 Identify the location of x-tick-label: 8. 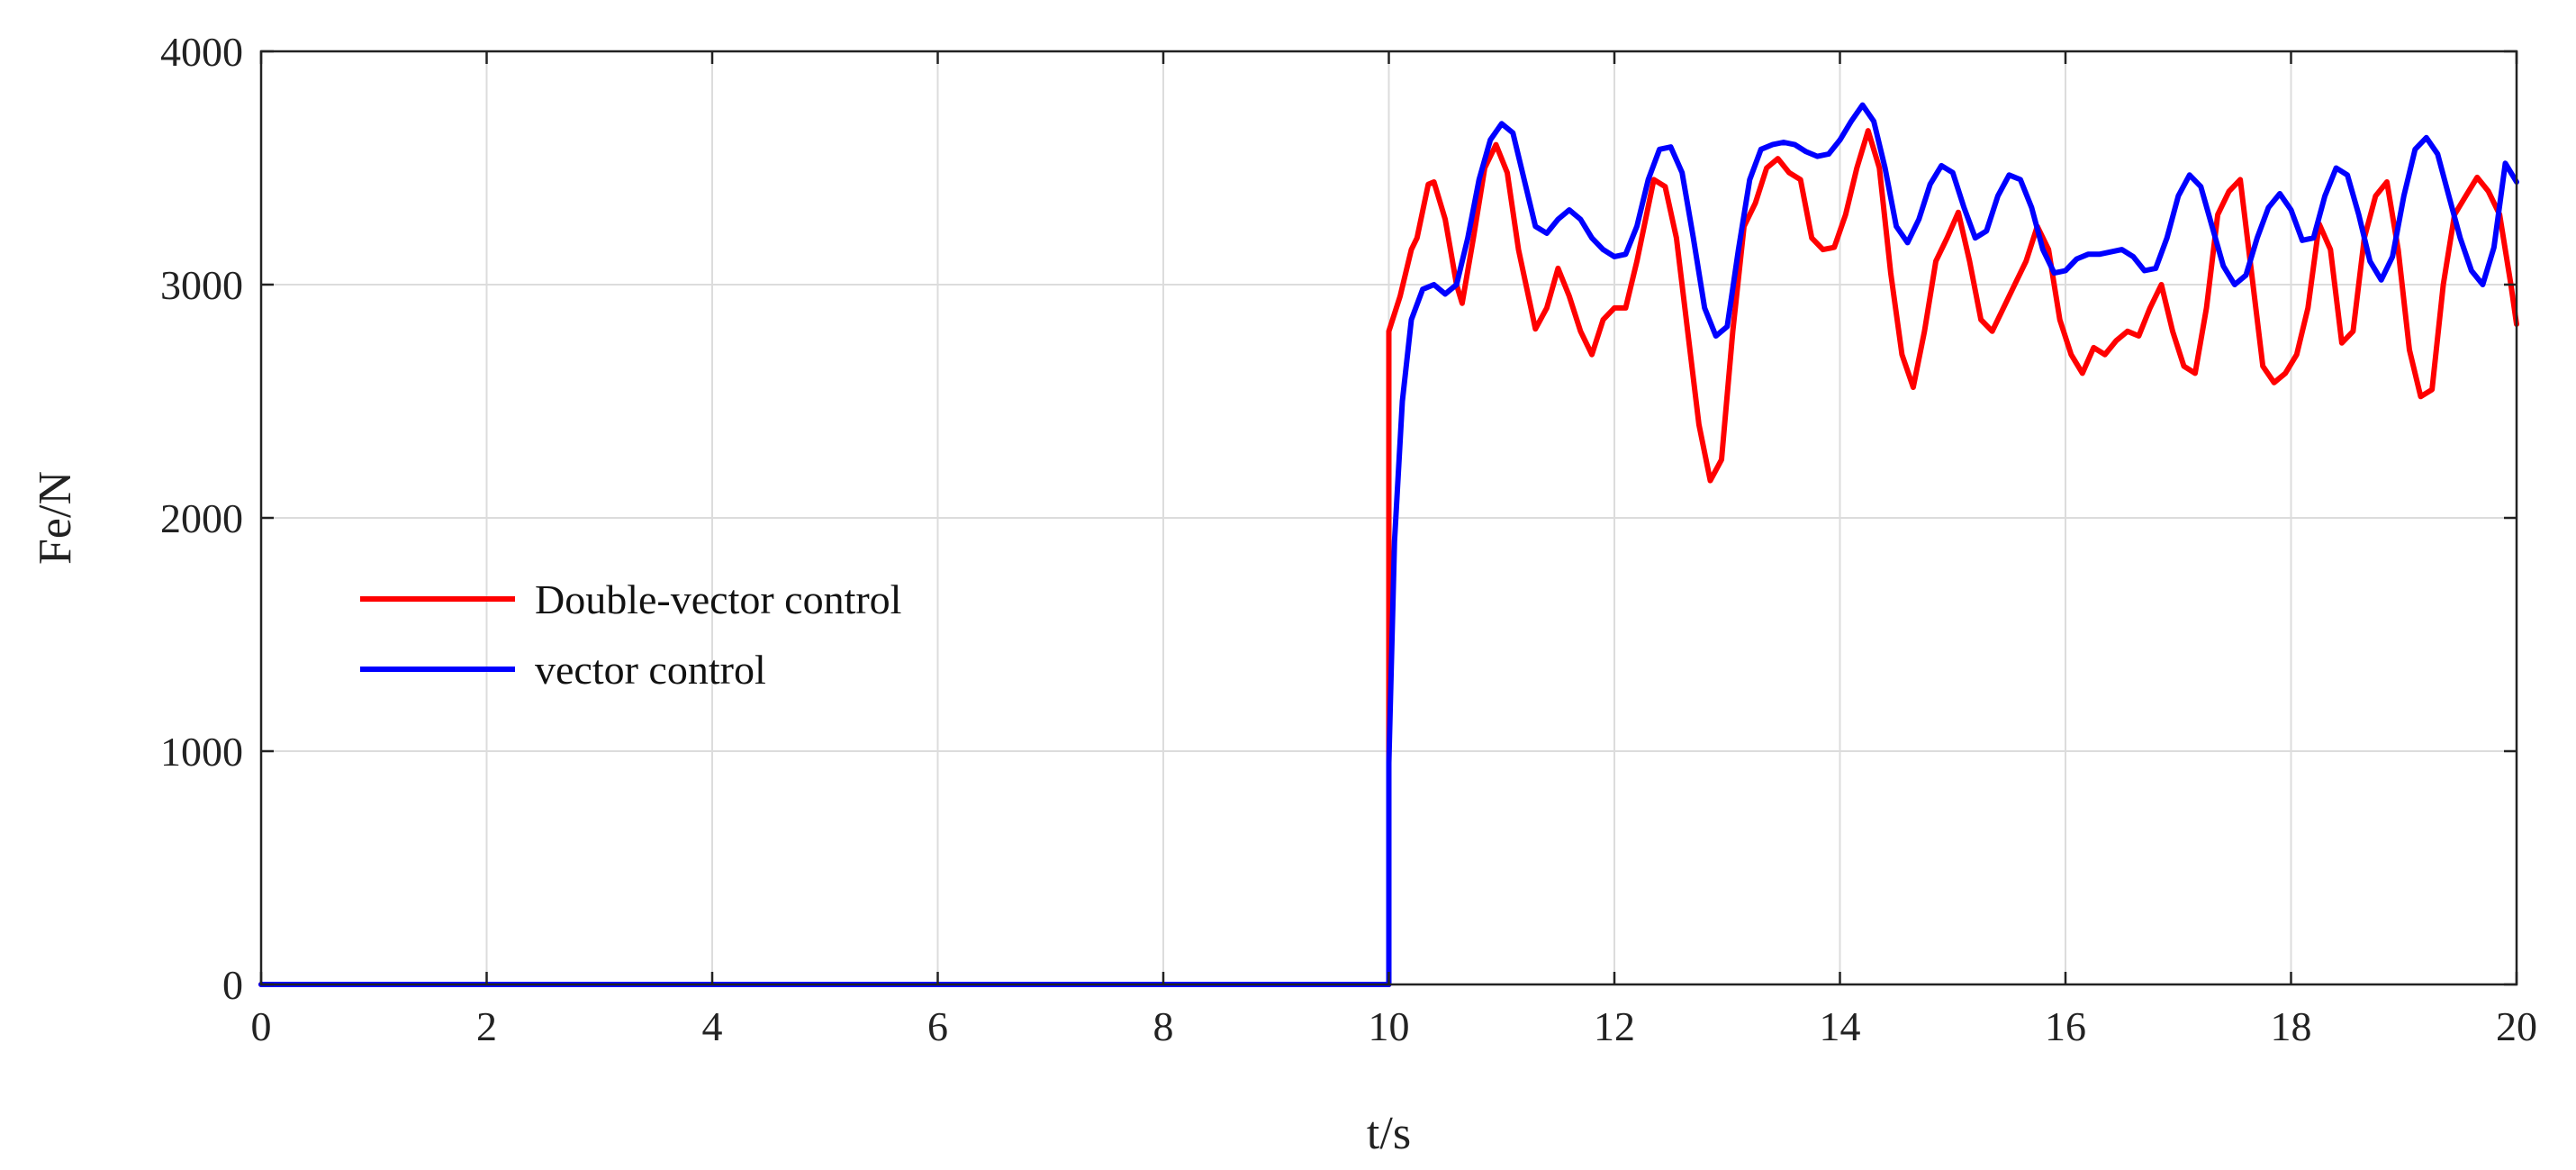
(1163, 1026).